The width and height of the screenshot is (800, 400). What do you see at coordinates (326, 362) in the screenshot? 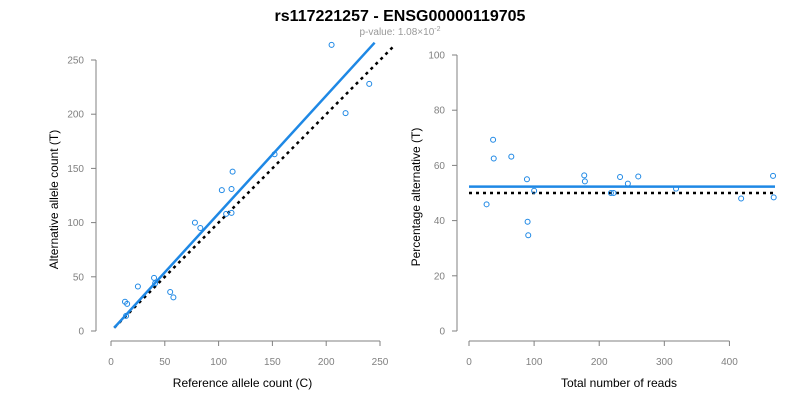
I see `allele-count-x-tick-label: 200` at bounding box center [326, 362].